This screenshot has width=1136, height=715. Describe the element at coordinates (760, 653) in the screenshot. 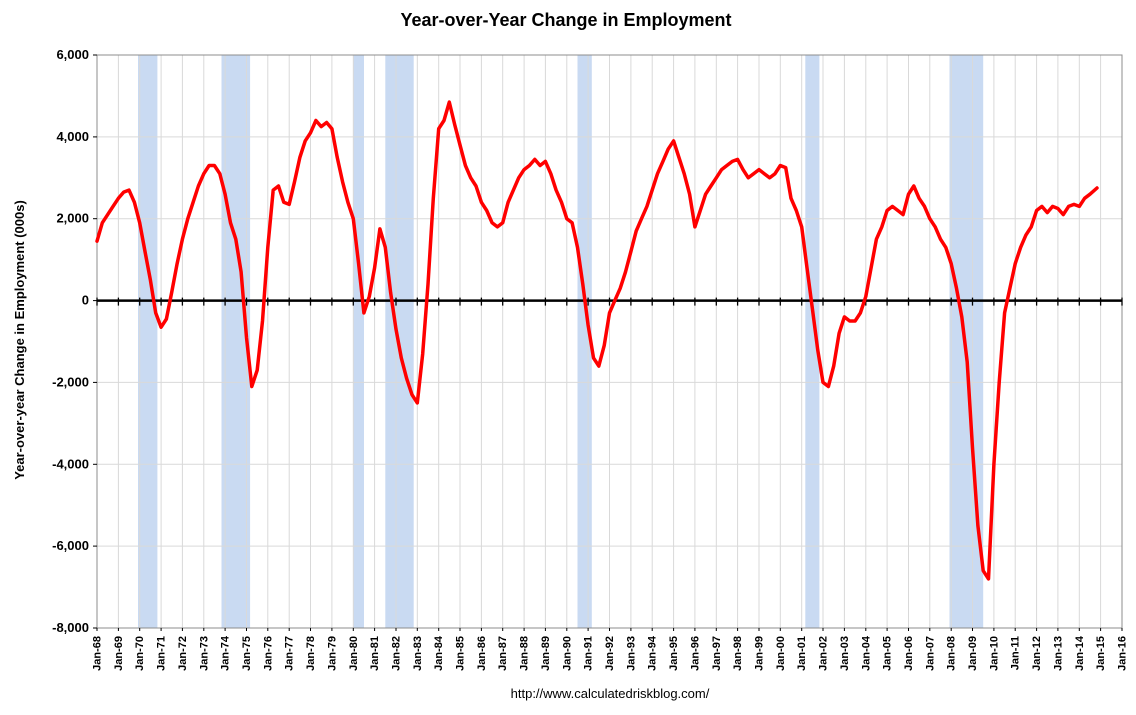

I see `x-axis-tick-label: Jan-99` at that location.